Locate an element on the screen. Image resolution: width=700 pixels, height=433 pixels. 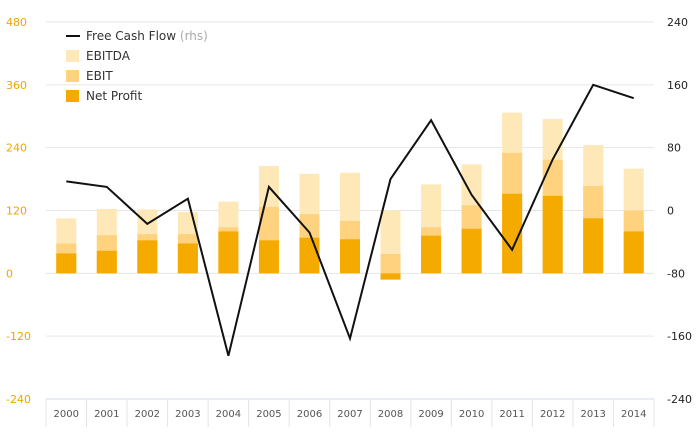
x-axis-strip is located at coordinates (350, 413).